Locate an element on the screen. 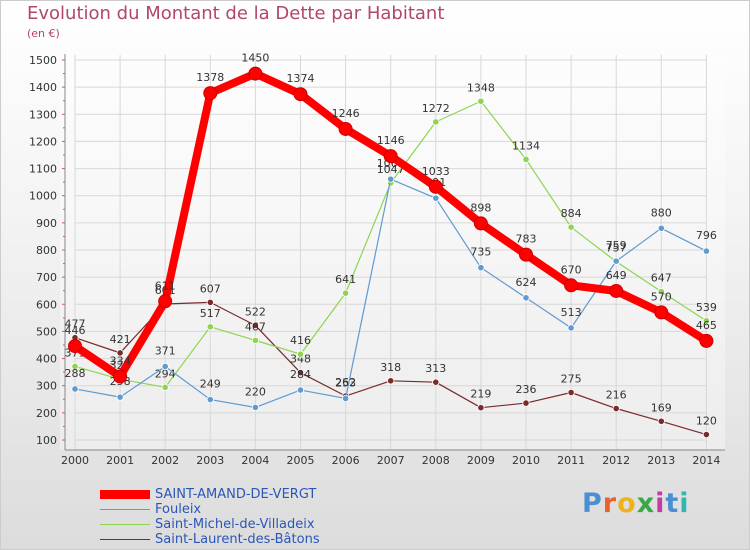 The height and width of the screenshot is (550, 750). data-label: 288 is located at coordinates (75, 373).